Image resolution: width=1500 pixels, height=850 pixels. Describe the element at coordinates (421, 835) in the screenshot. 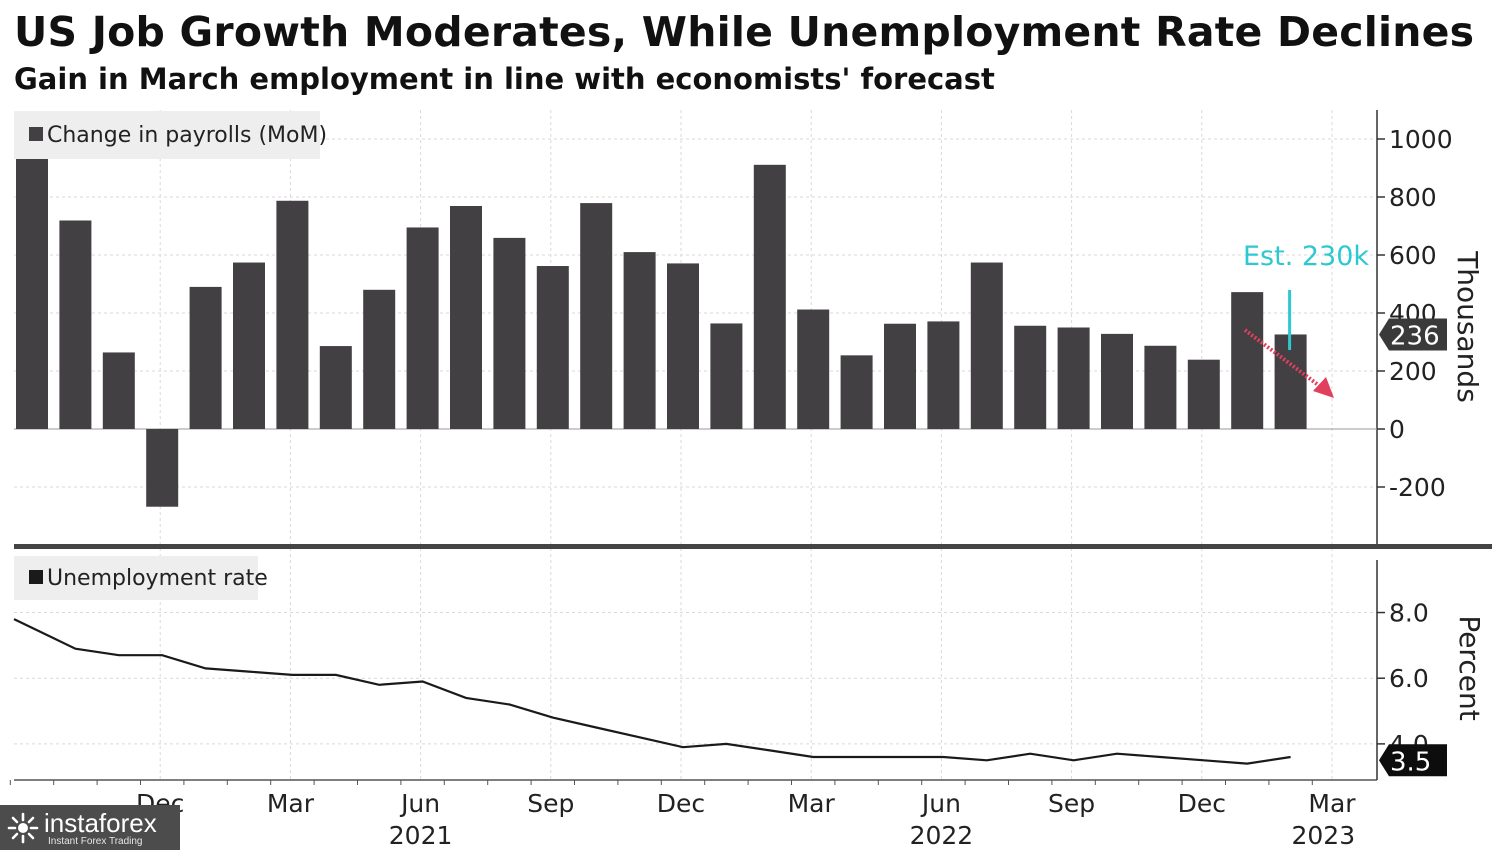

I see `x-year-label: 2021` at that location.